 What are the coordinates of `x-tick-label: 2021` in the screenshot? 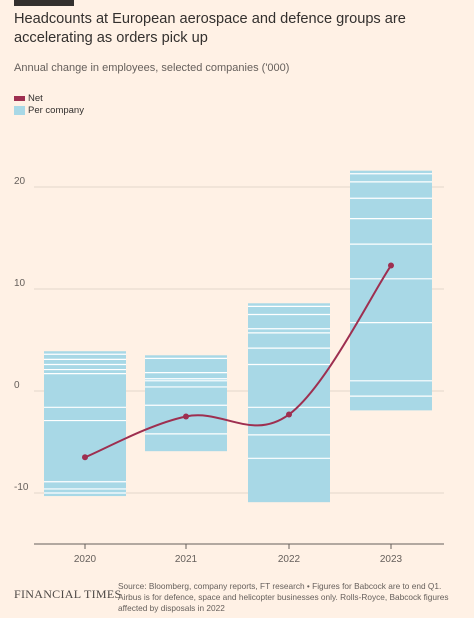 It's located at (186, 559).